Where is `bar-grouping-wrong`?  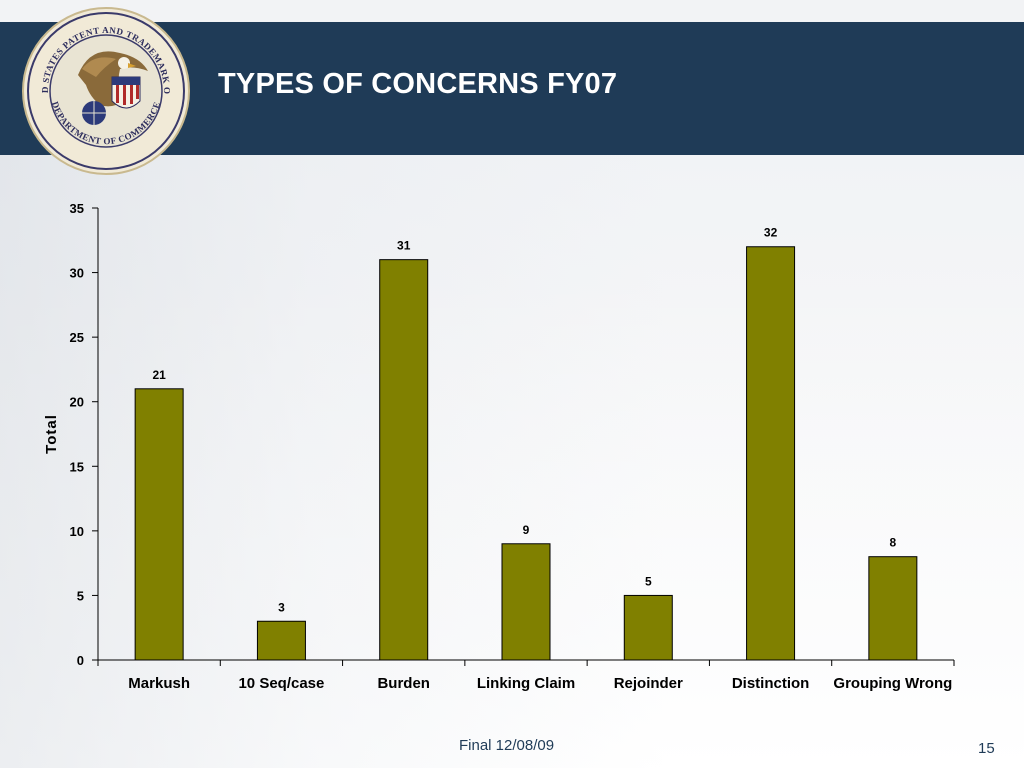 bar-grouping-wrong is located at coordinates (893, 608).